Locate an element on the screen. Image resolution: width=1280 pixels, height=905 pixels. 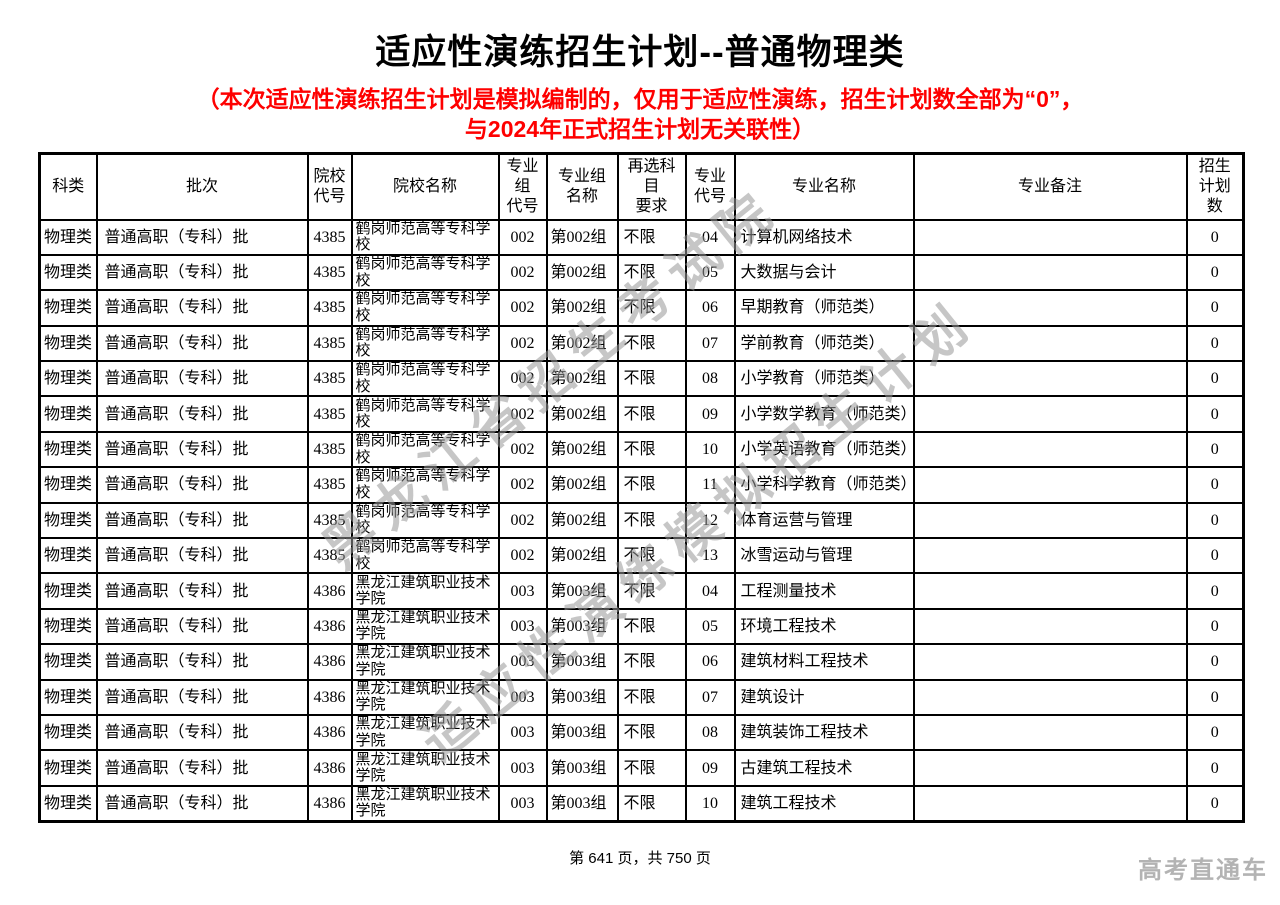
column-header: 再选科目 要求 is located at coordinates (651, 186).